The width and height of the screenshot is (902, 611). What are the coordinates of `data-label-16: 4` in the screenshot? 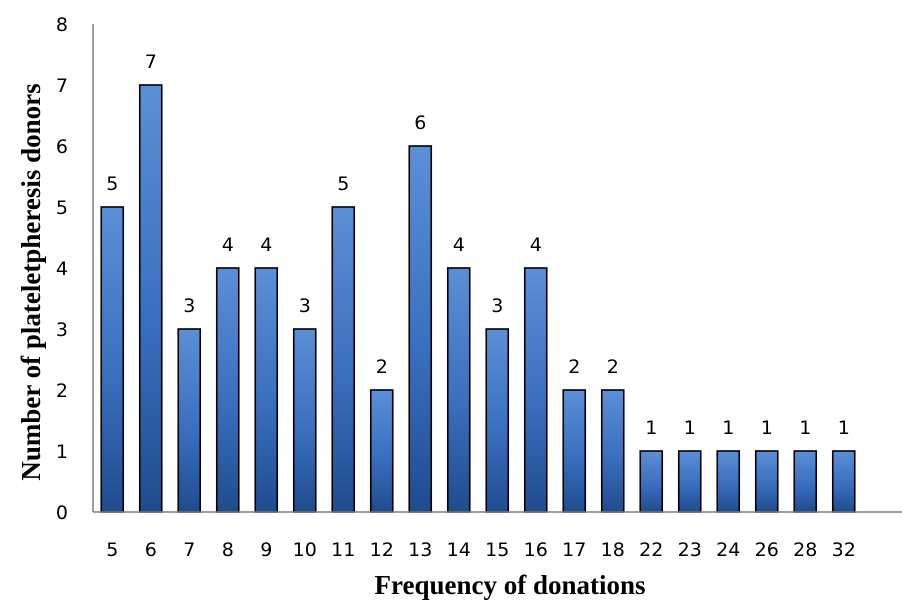 It's located at (536, 245).